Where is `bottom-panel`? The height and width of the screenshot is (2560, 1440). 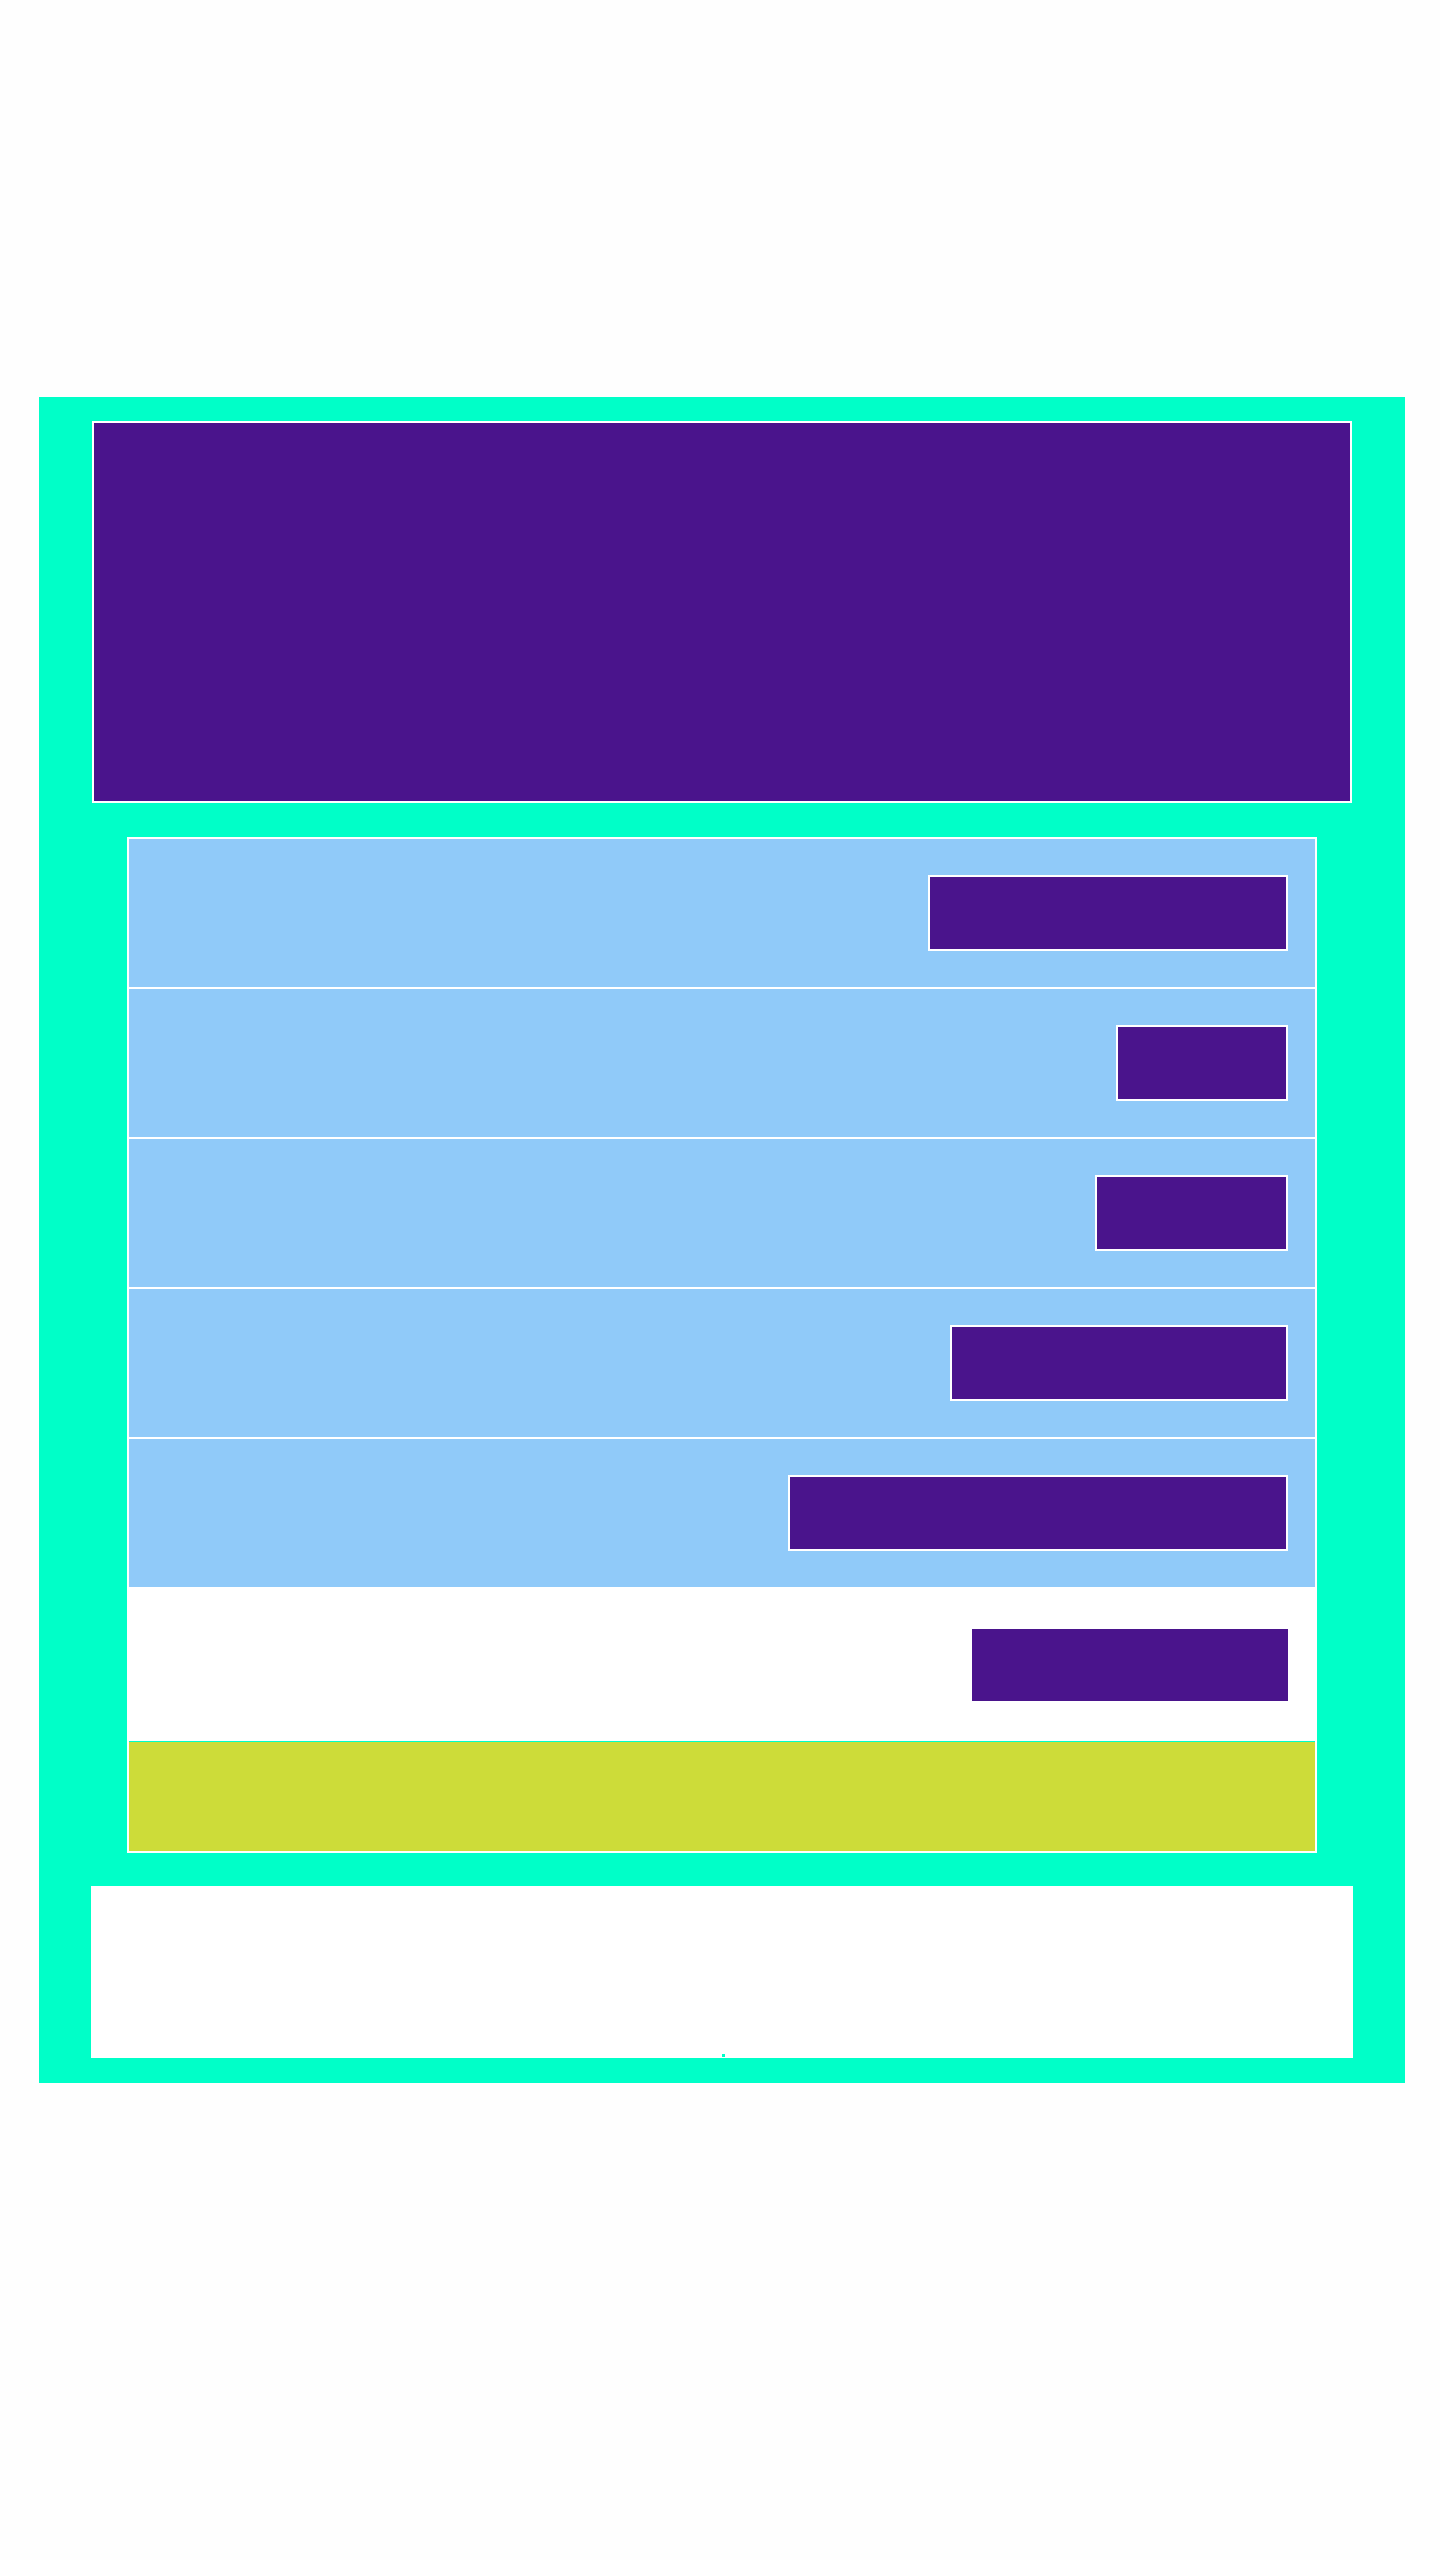
bottom-panel is located at coordinates (722, 1972).